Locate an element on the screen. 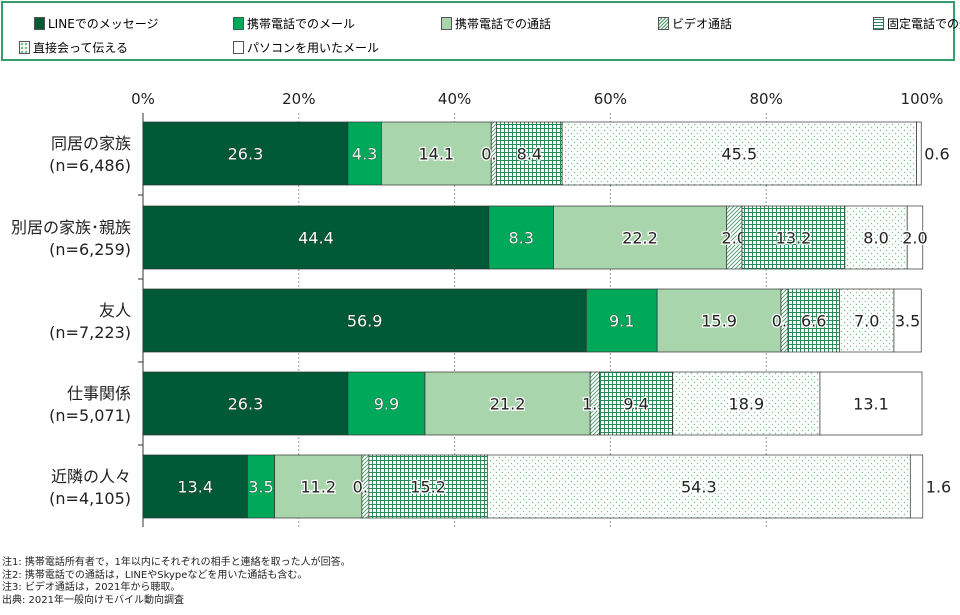 This screenshot has height=615, width=960. x-tick-label: 100% is located at coordinates (922, 99).